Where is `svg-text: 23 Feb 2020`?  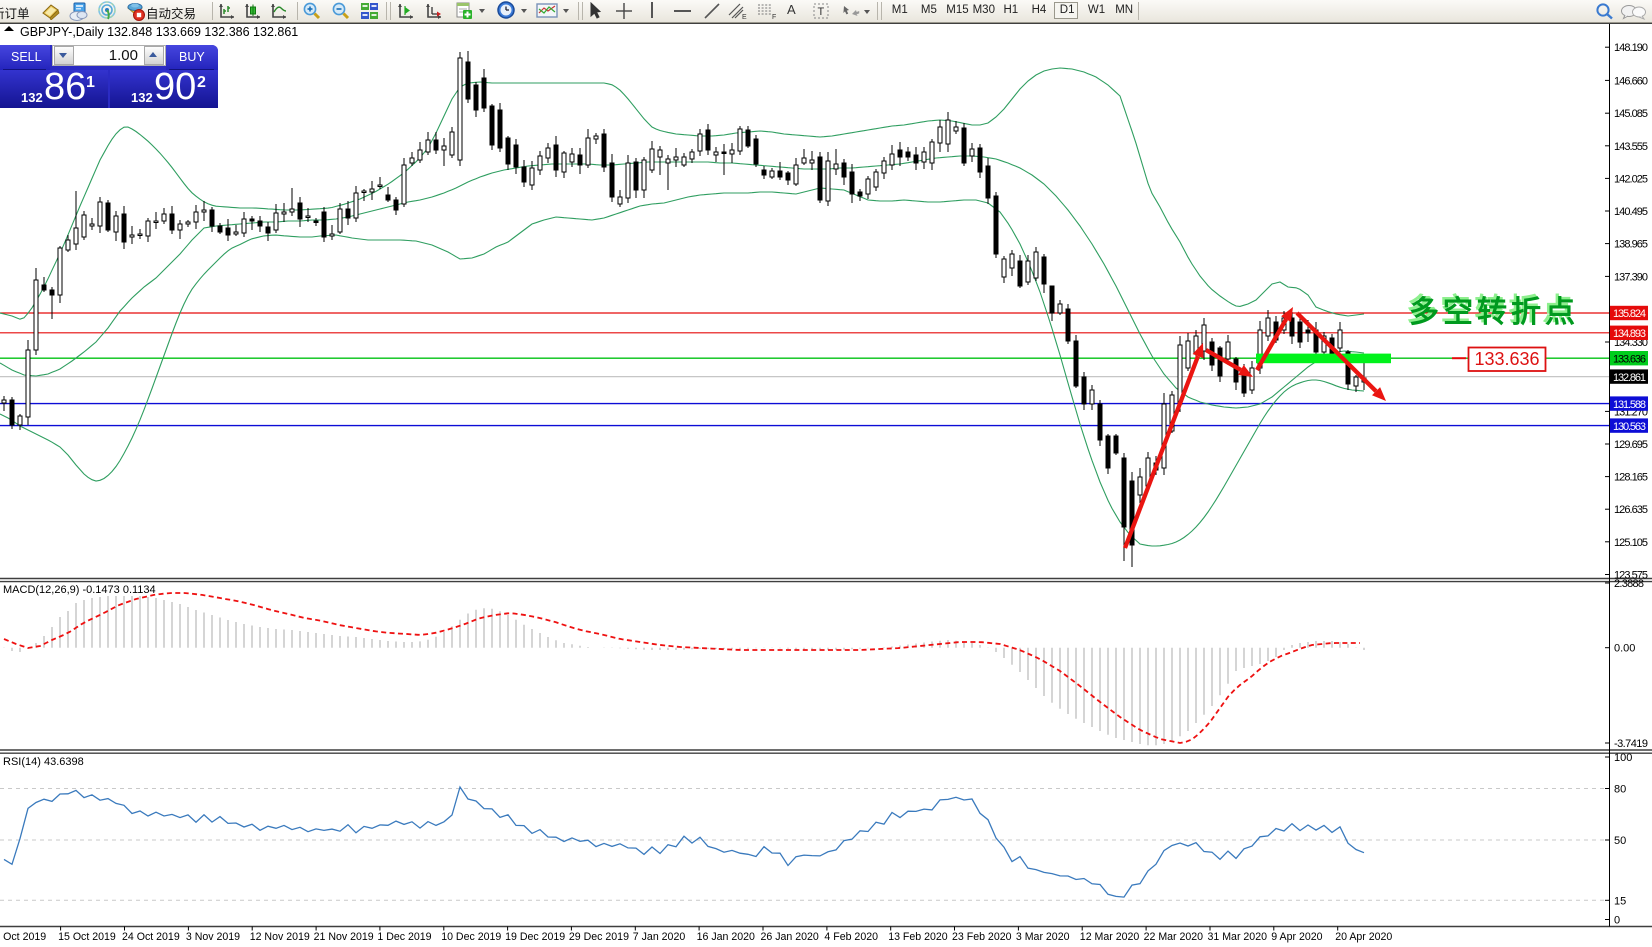 svg-text: 23 Feb 2020 is located at coordinates (982, 937).